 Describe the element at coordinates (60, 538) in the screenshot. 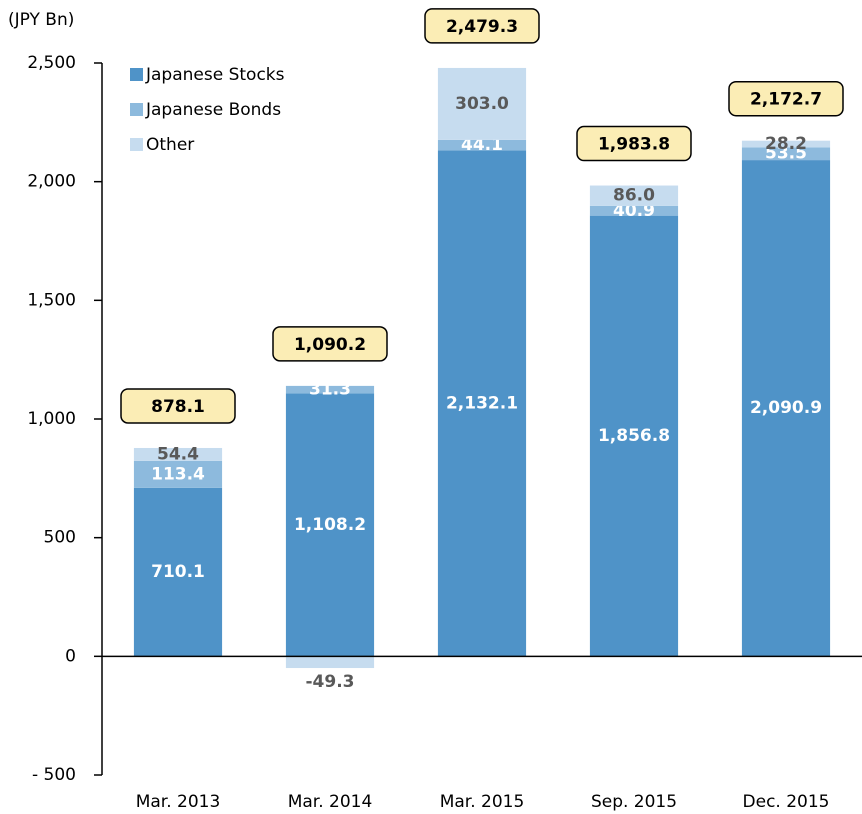

I see `y-tick-label: 500` at that location.